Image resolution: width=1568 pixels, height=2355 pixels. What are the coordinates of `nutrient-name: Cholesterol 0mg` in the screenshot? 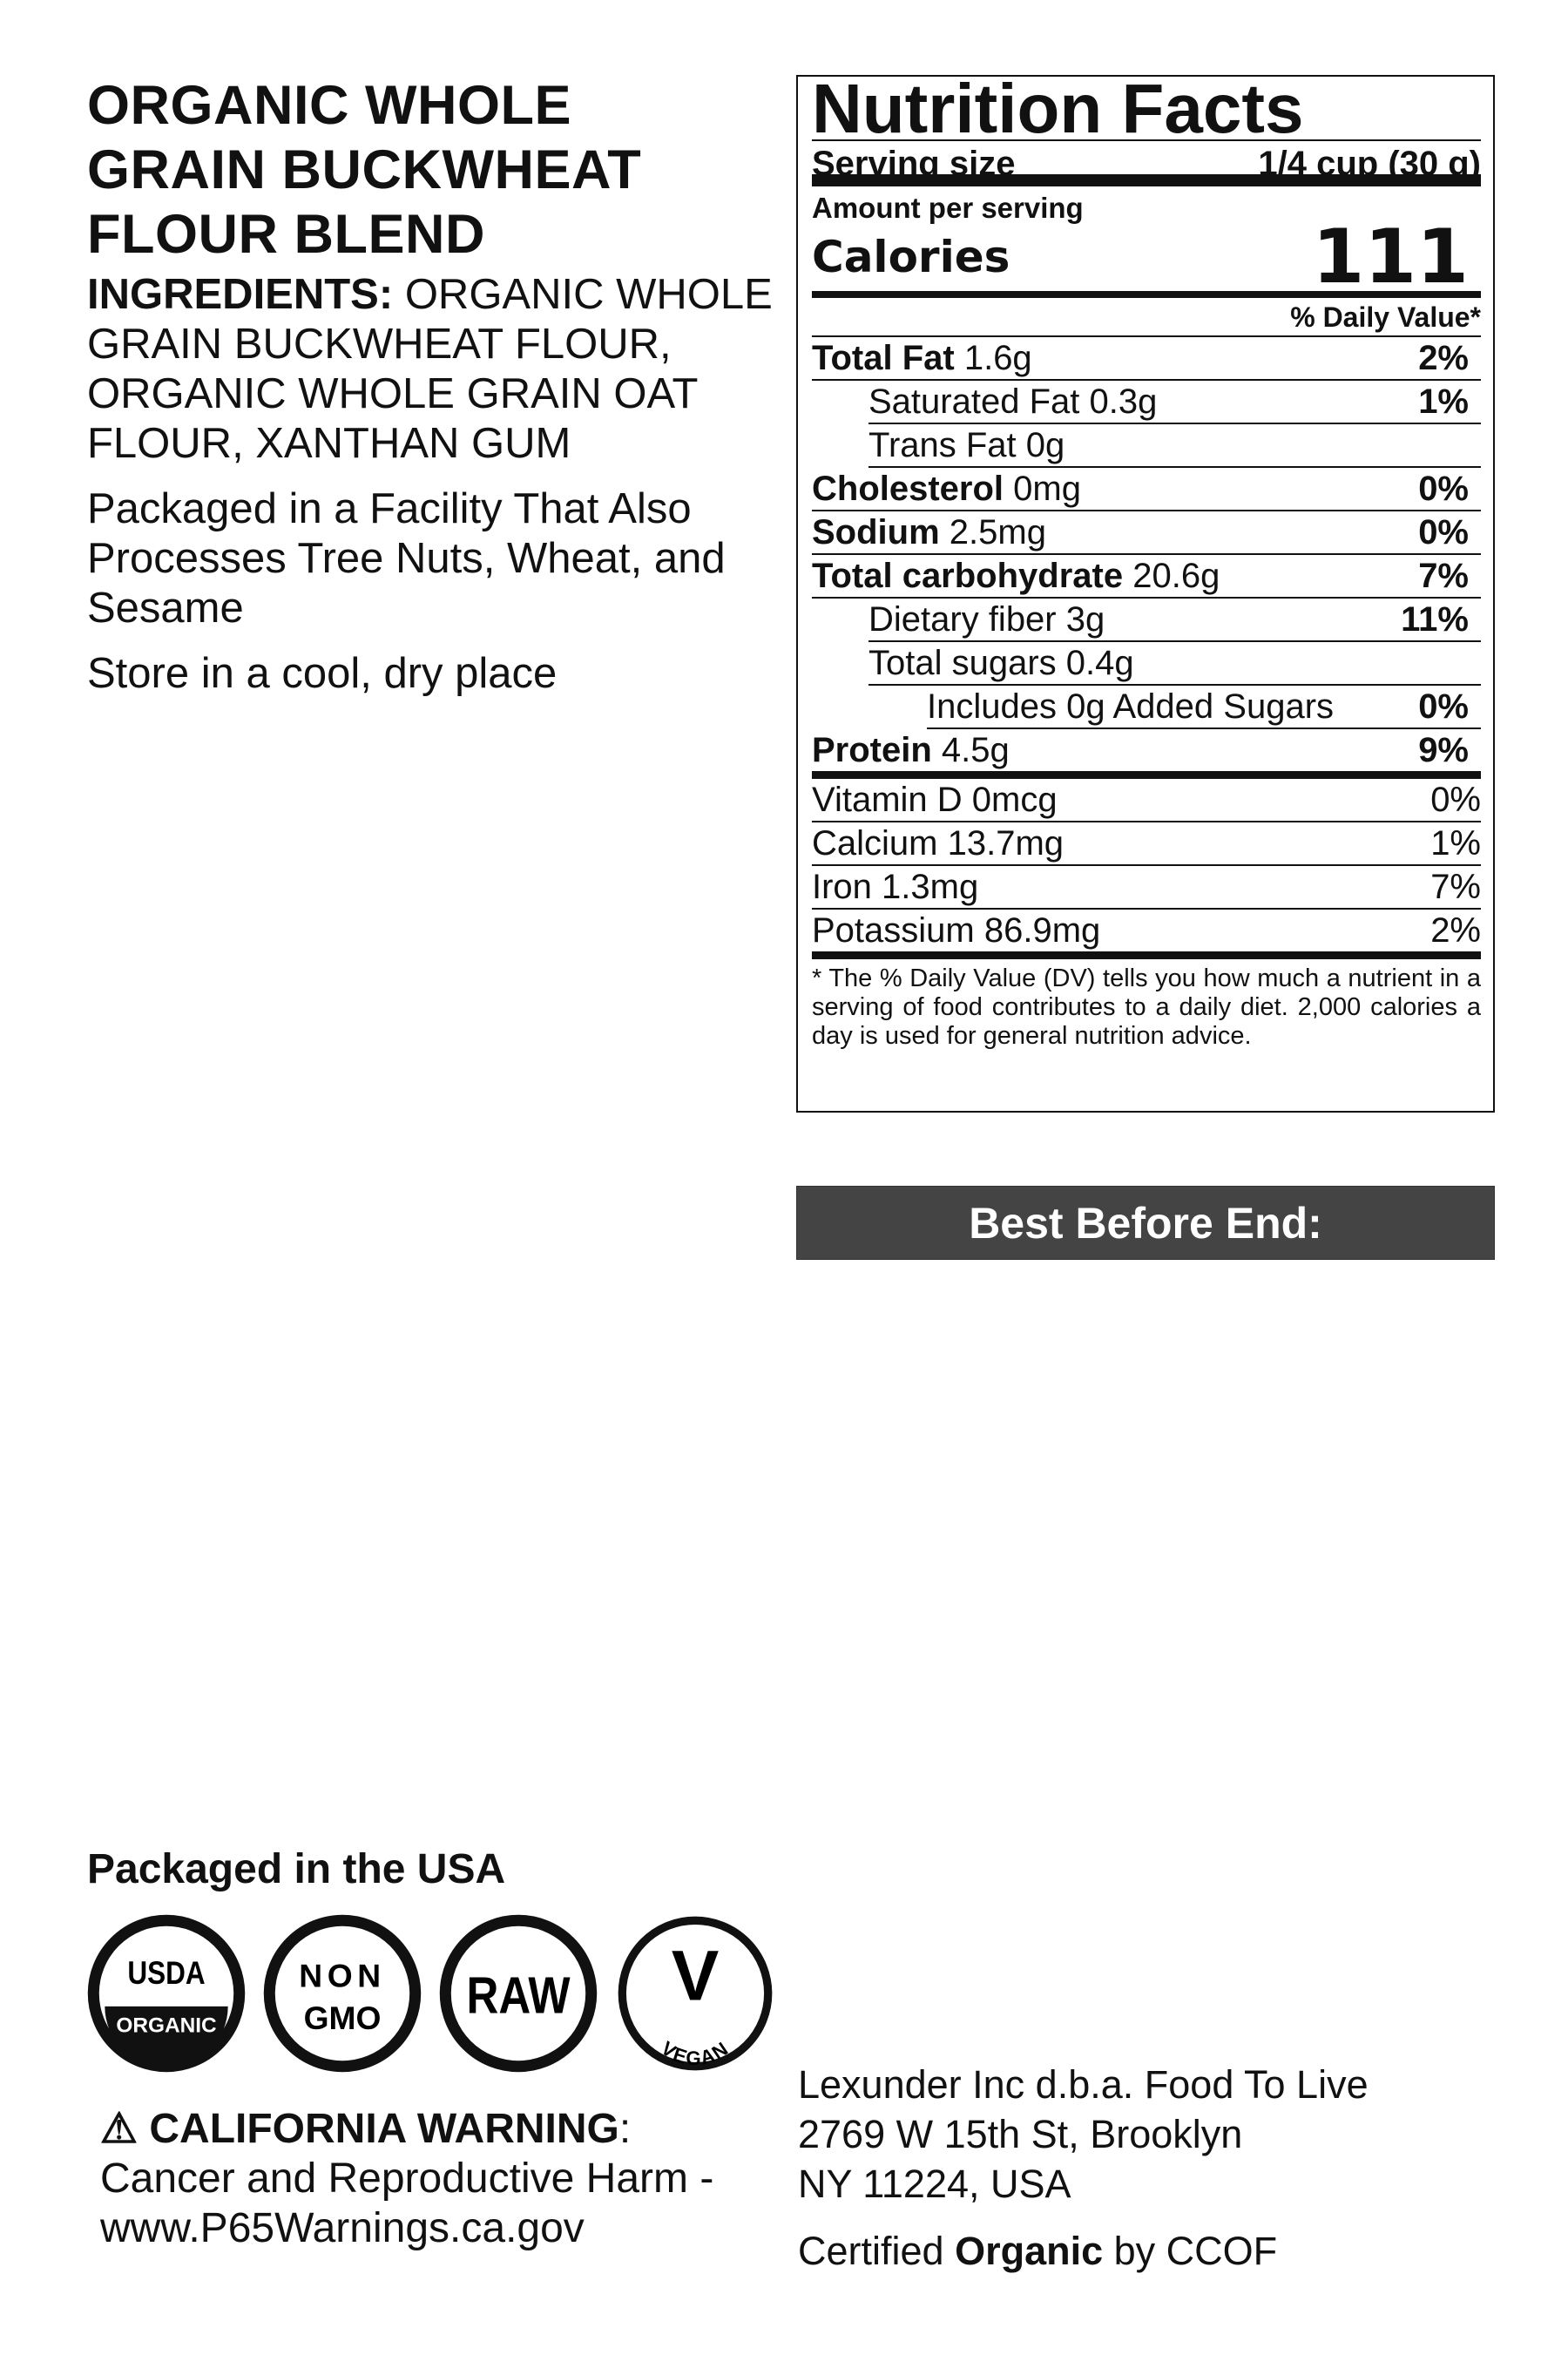 It's located at (946, 489).